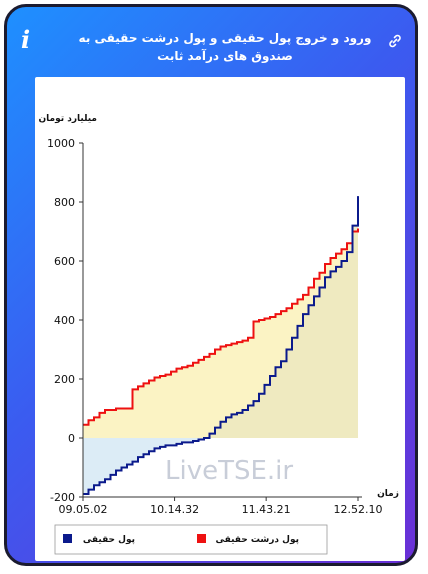 The width and height of the screenshot is (428, 574). Describe the element at coordinates (201, 538) in the screenshot. I see `legend-swatch-big-real-money` at that location.